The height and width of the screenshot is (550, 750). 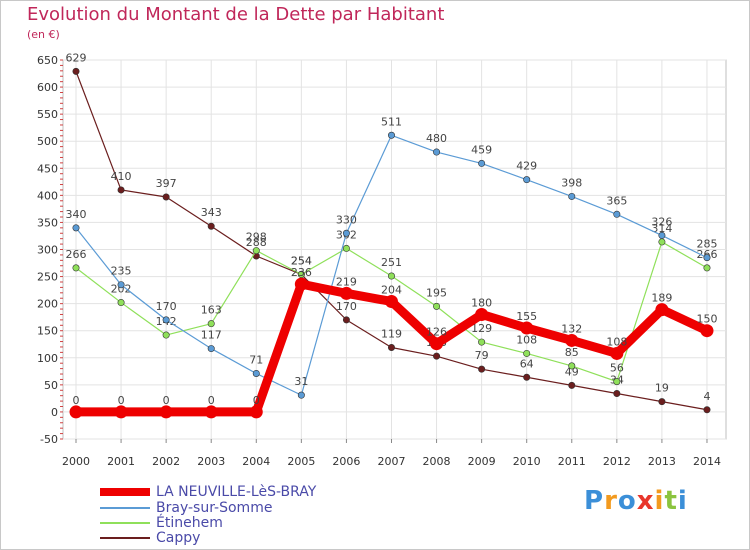 I want to click on legend-item-etinehem: Étinehem, so click(x=161, y=522).